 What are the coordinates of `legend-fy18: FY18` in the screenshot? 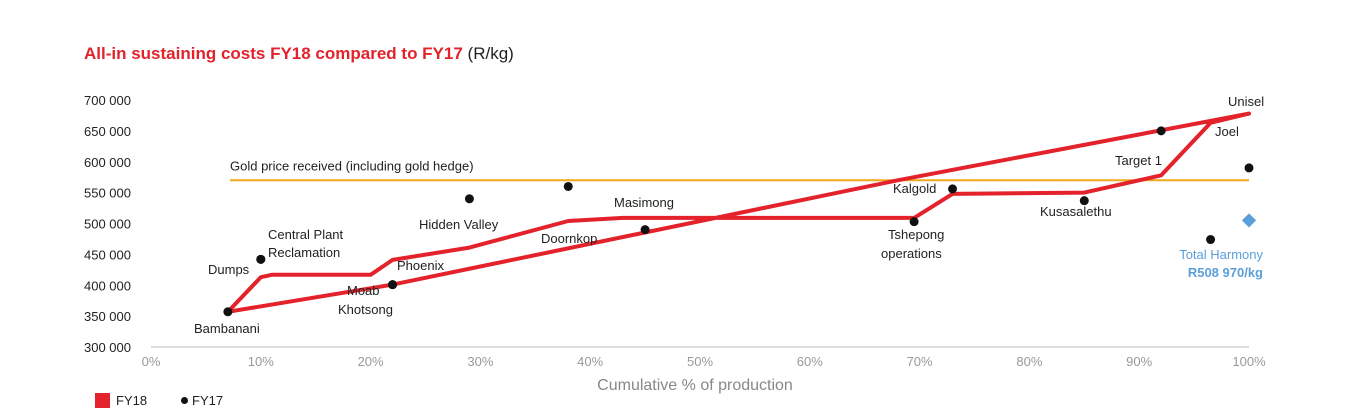 It's located at (121, 400).